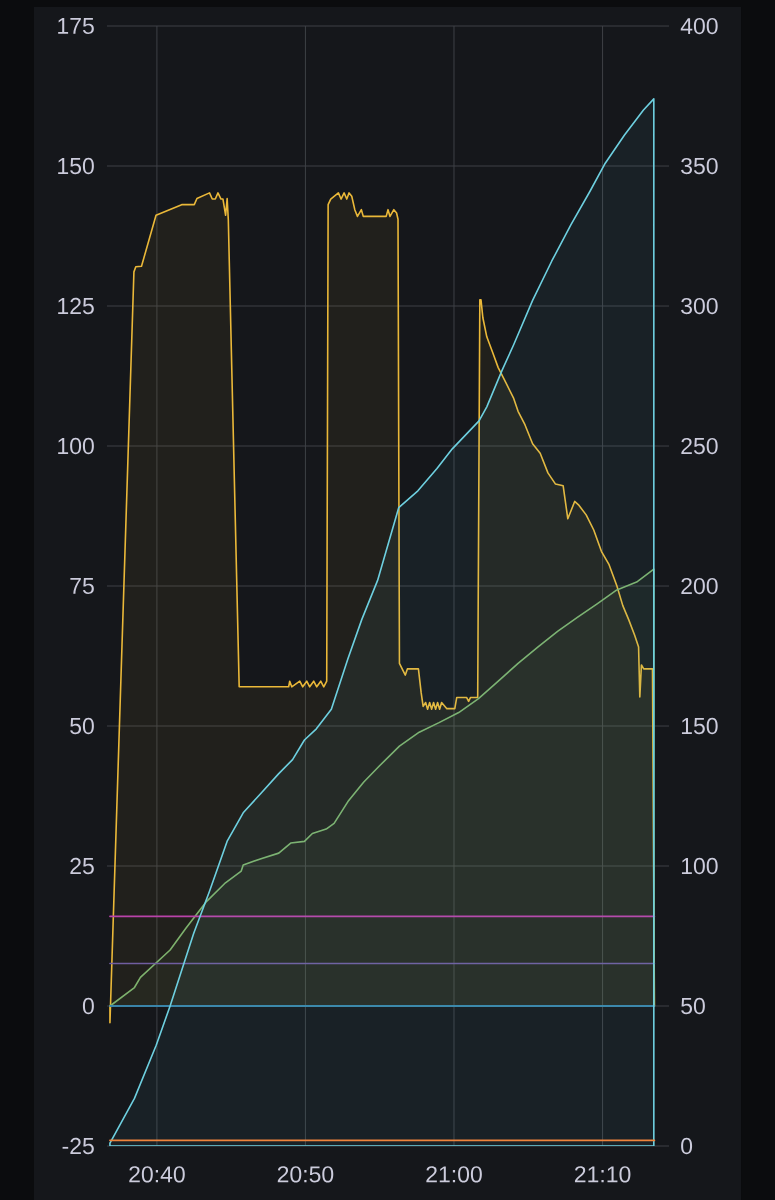  What do you see at coordinates (699, 166) in the screenshot?
I see `y2-tick-label: 350` at bounding box center [699, 166].